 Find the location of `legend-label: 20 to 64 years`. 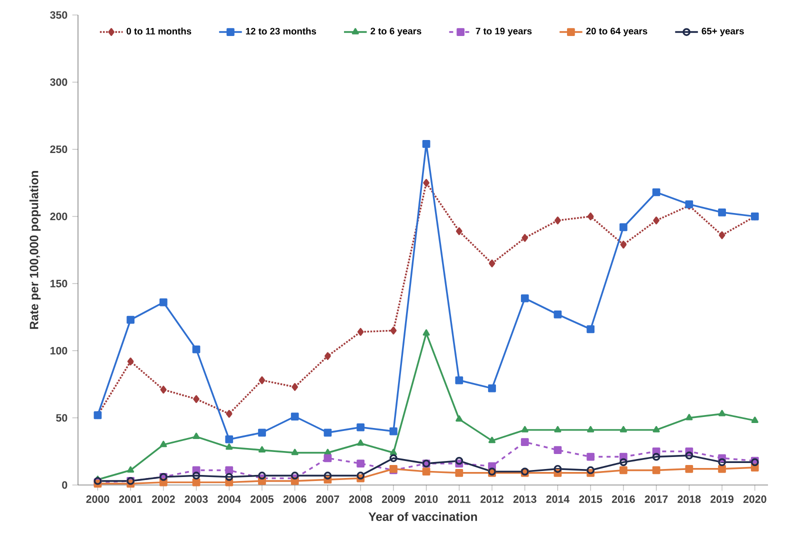

legend-label: 20 to 64 years is located at coordinates (617, 32).